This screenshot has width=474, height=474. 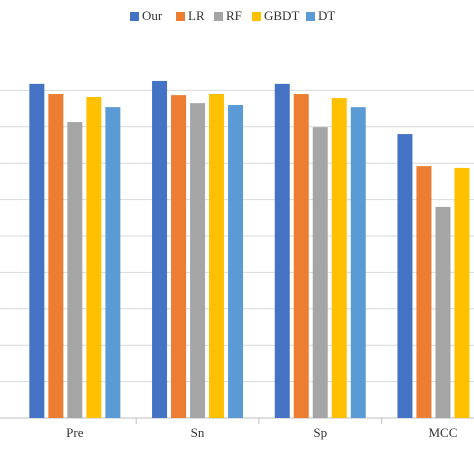 What do you see at coordinates (326, 15) in the screenshot?
I see `legend-label: DT` at bounding box center [326, 15].